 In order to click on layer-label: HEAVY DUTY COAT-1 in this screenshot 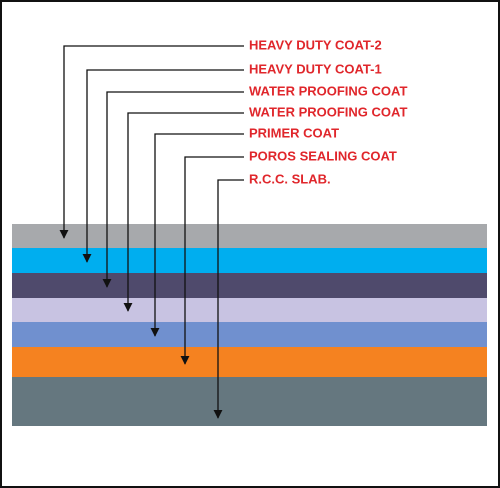, I will do `click(315, 68)`.